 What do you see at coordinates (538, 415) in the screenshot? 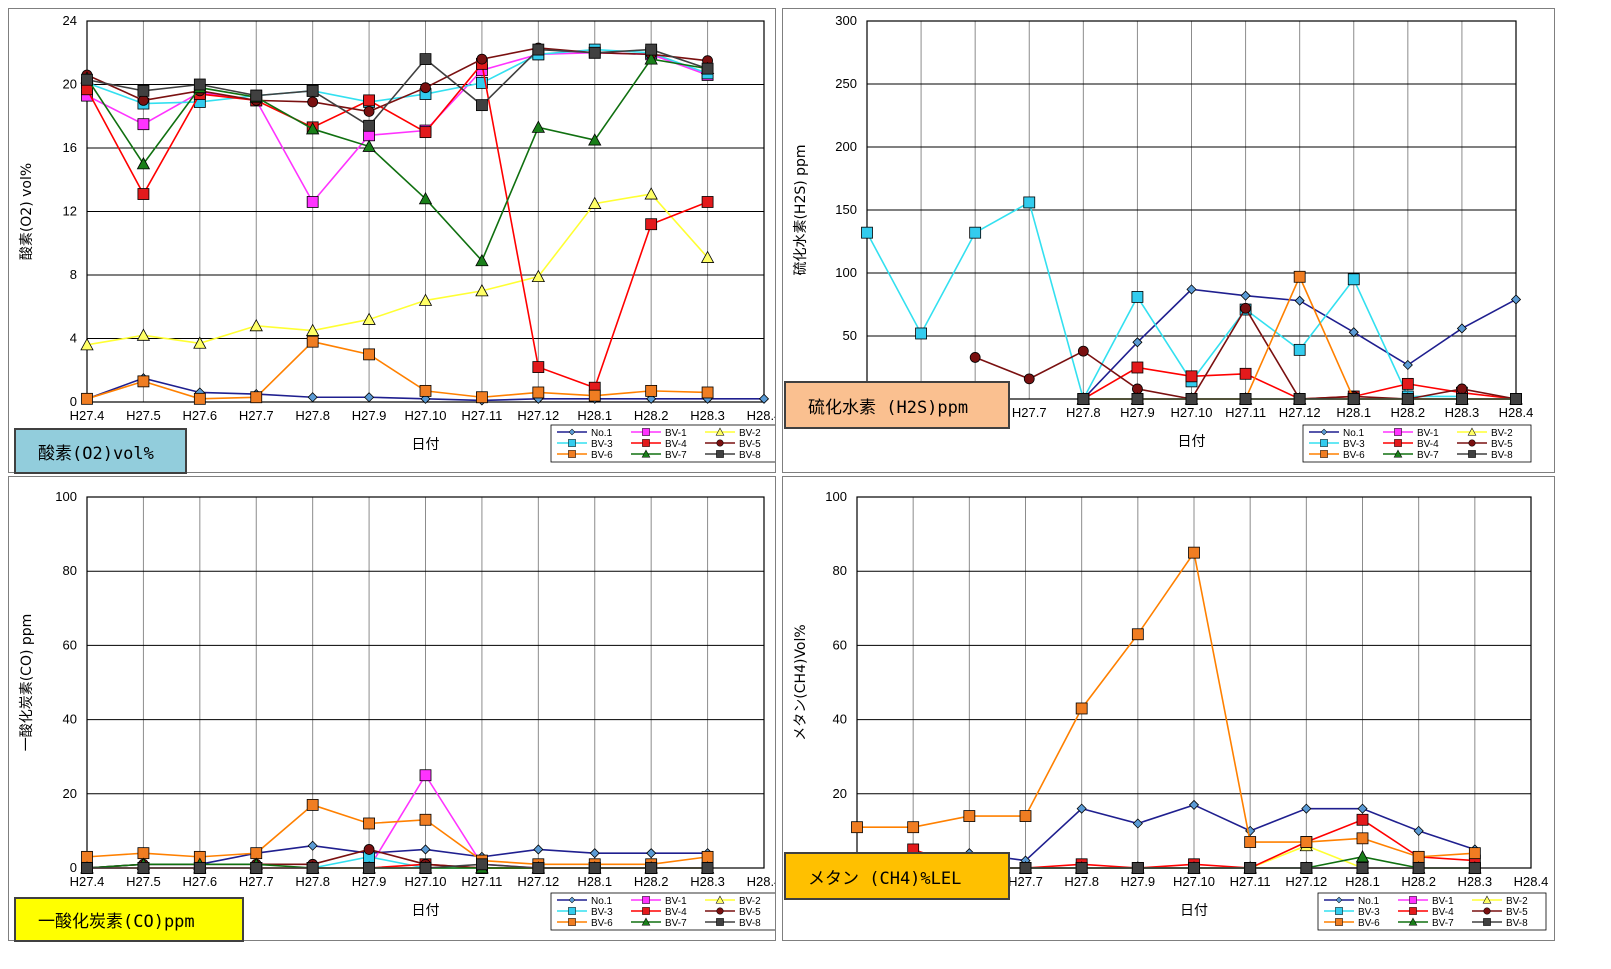
I see `x-tick-label: H27.12` at bounding box center [538, 415].